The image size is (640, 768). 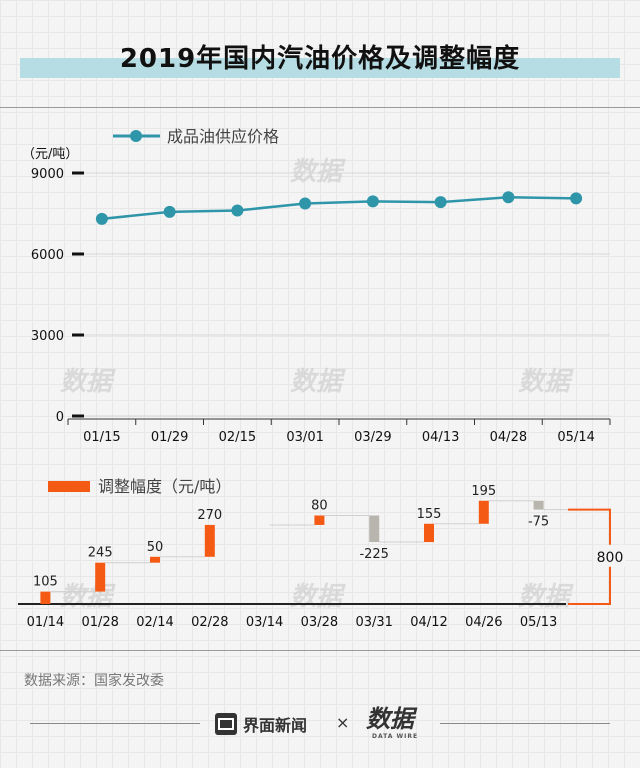 What do you see at coordinates (226, 724) in the screenshot?
I see `brand-icon` at bounding box center [226, 724].